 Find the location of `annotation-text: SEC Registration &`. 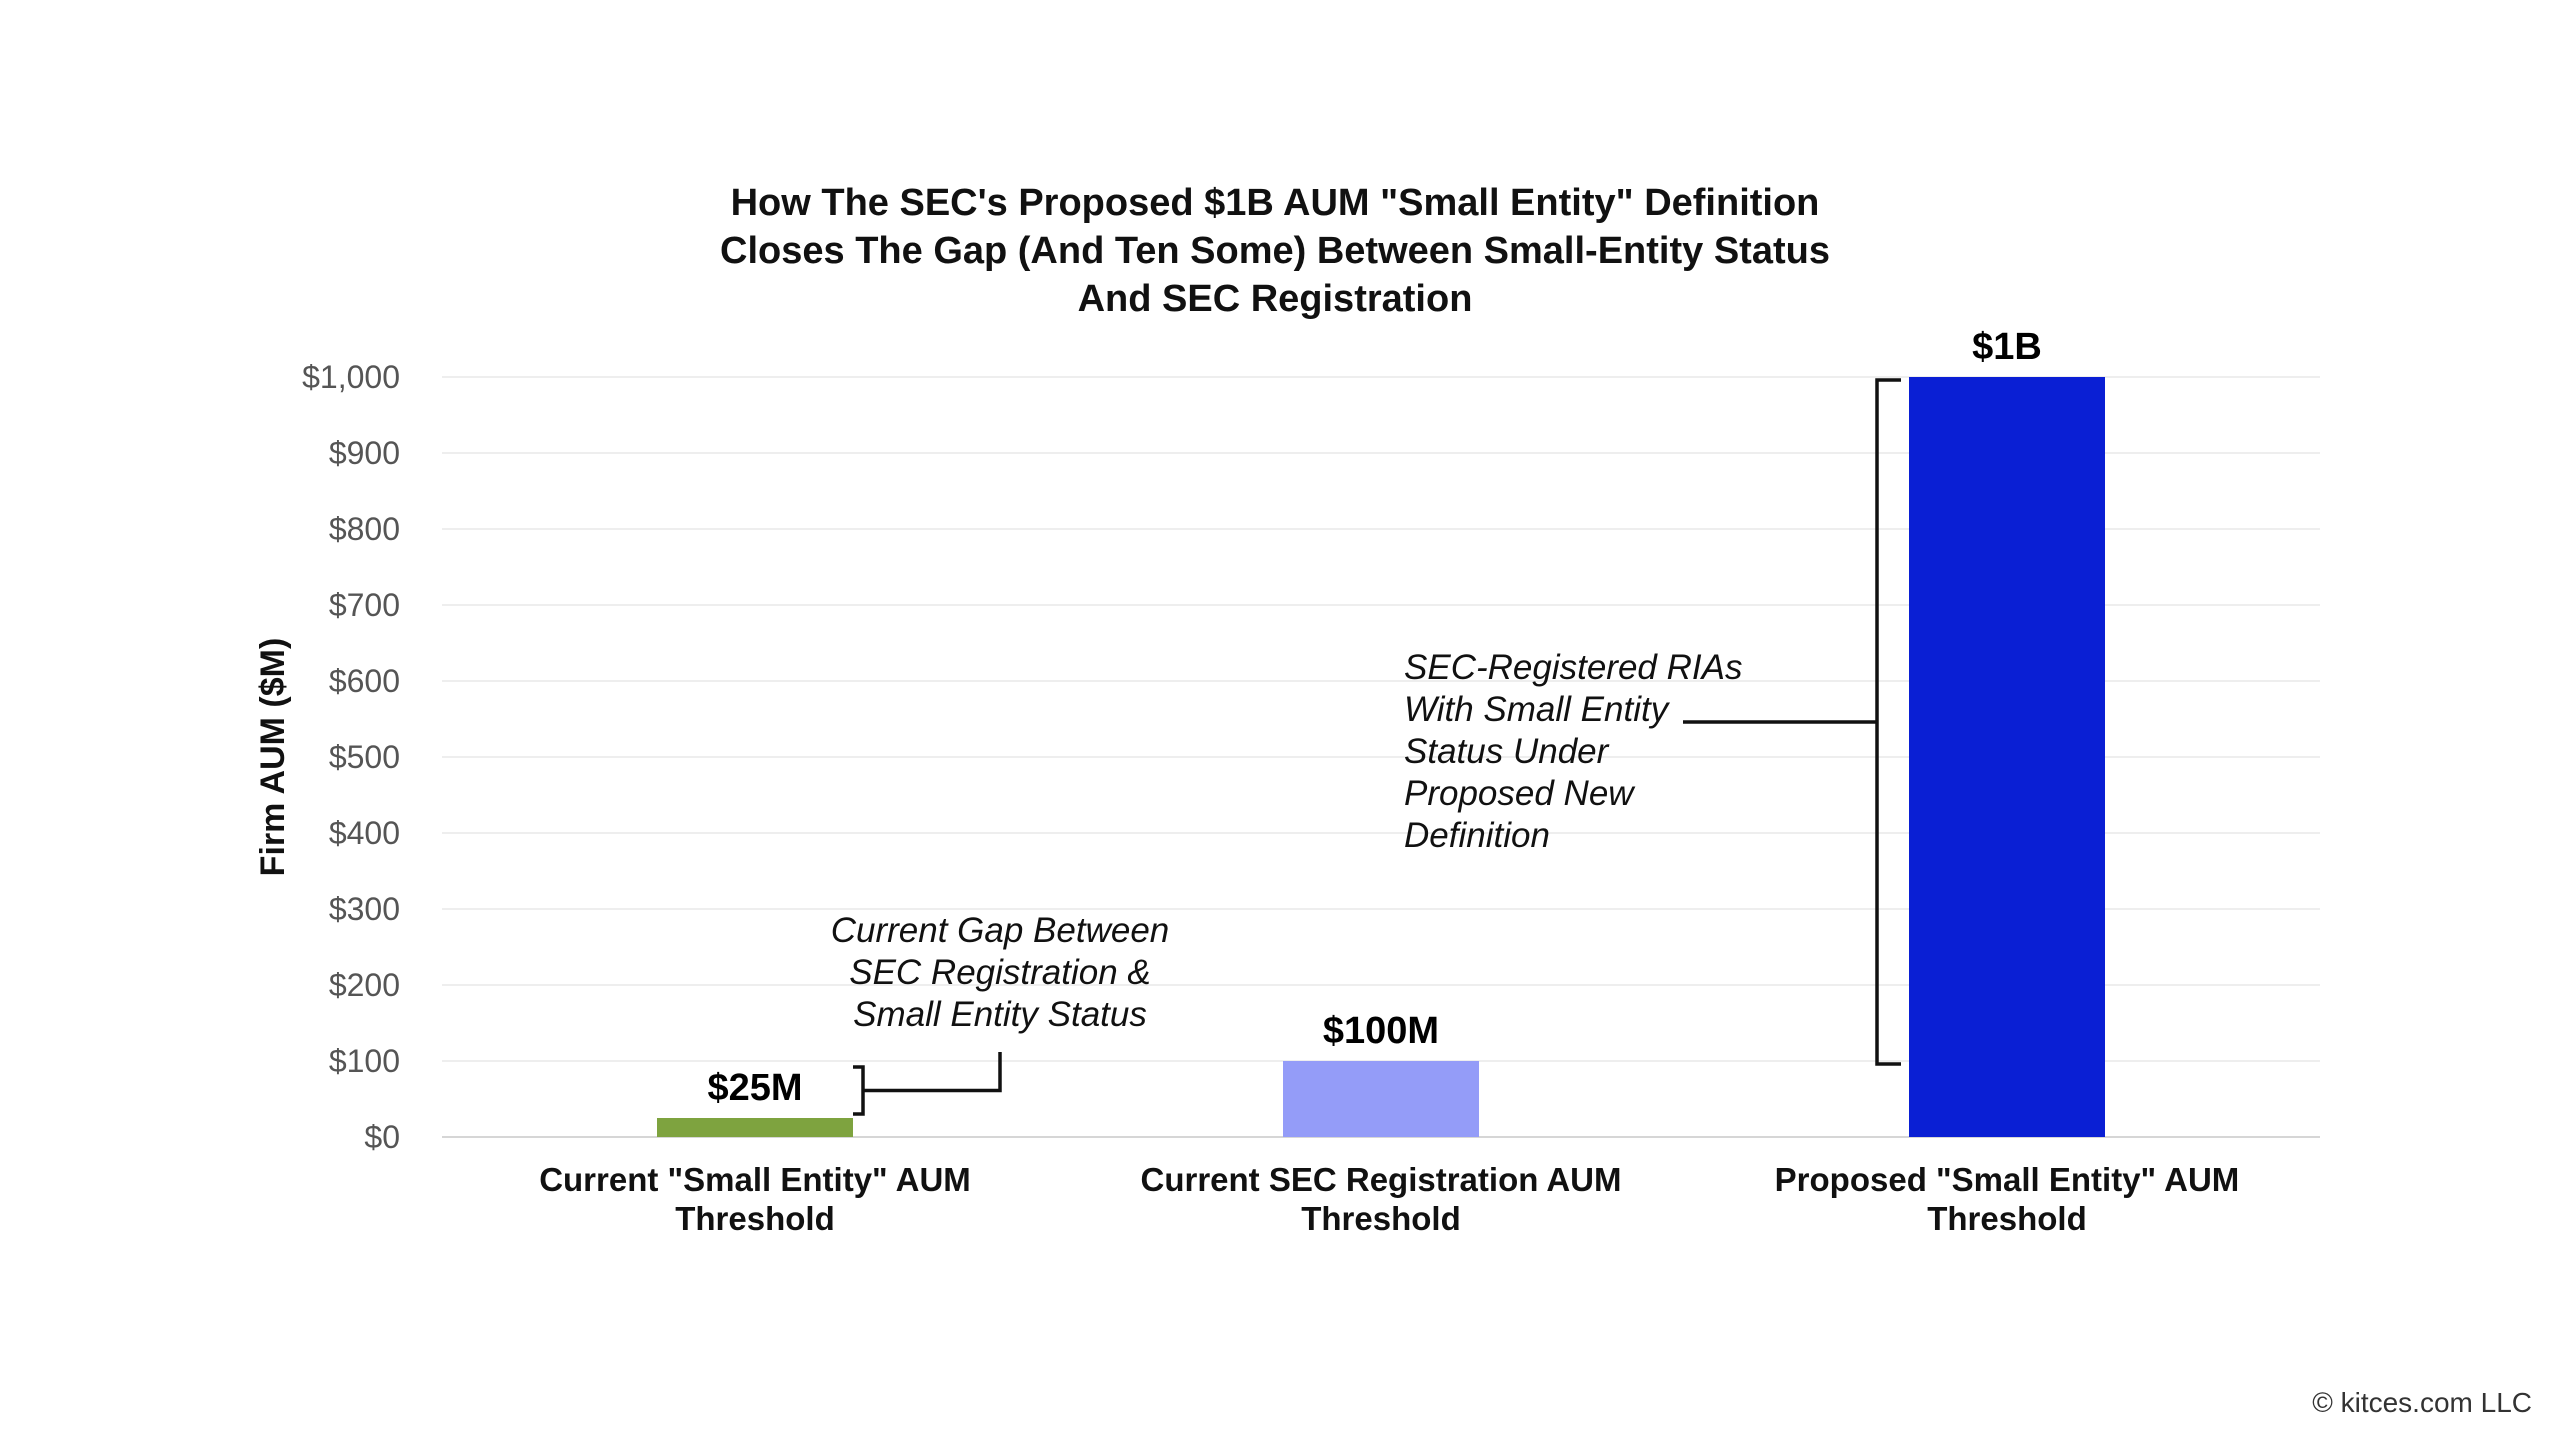

annotation-text: SEC Registration & is located at coordinates (1000, 972).